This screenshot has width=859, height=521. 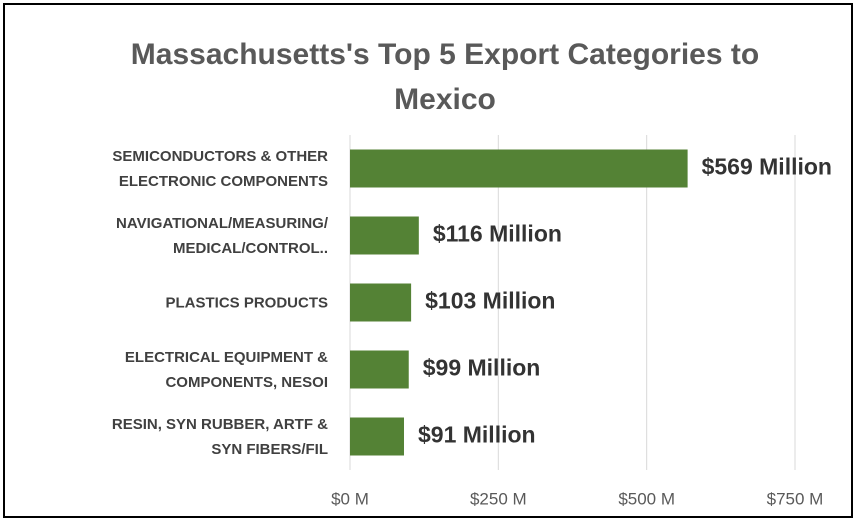 I want to click on value-label: $91 Million, so click(x=477, y=435).